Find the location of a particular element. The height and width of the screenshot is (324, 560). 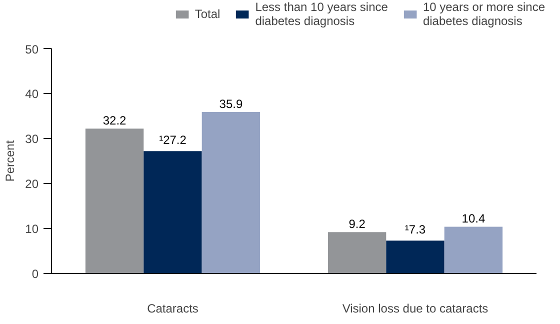

data-label: 32.2 is located at coordinates (114, 121).